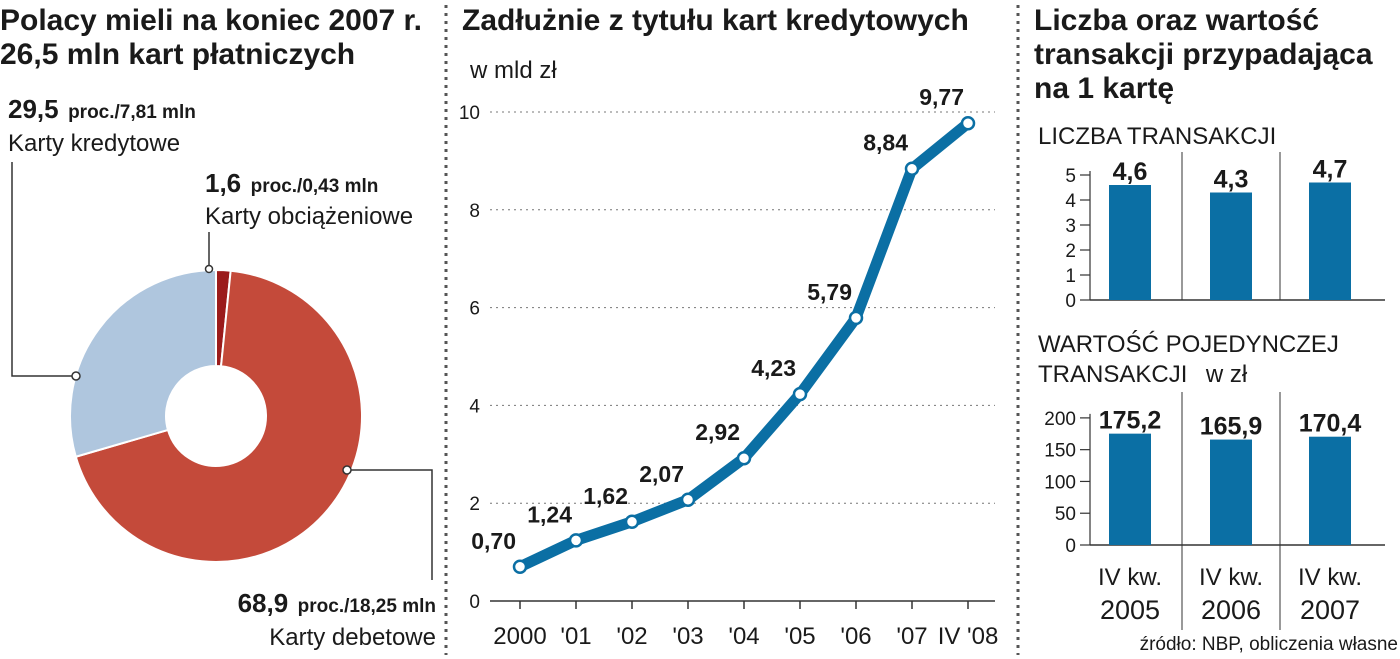  Describe the element at coordinates (885, 143) in the screenshot. I see `debt-value-label: 8,84` at that location.